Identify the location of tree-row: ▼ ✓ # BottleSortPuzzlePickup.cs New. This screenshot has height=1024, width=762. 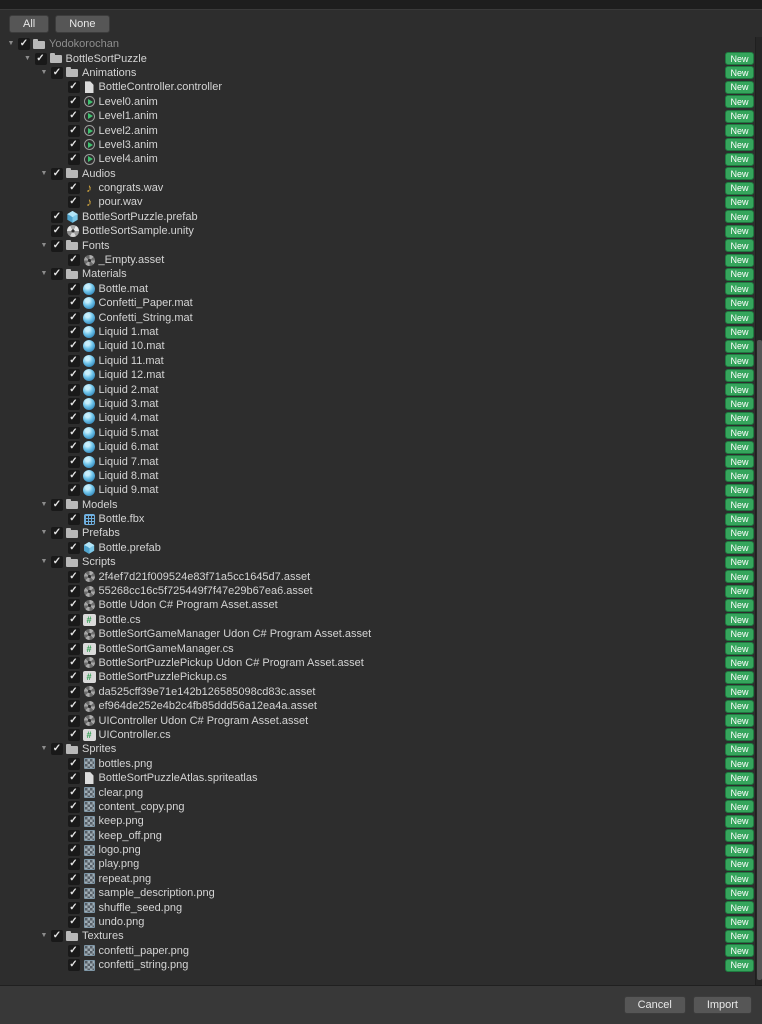
(381, 677).